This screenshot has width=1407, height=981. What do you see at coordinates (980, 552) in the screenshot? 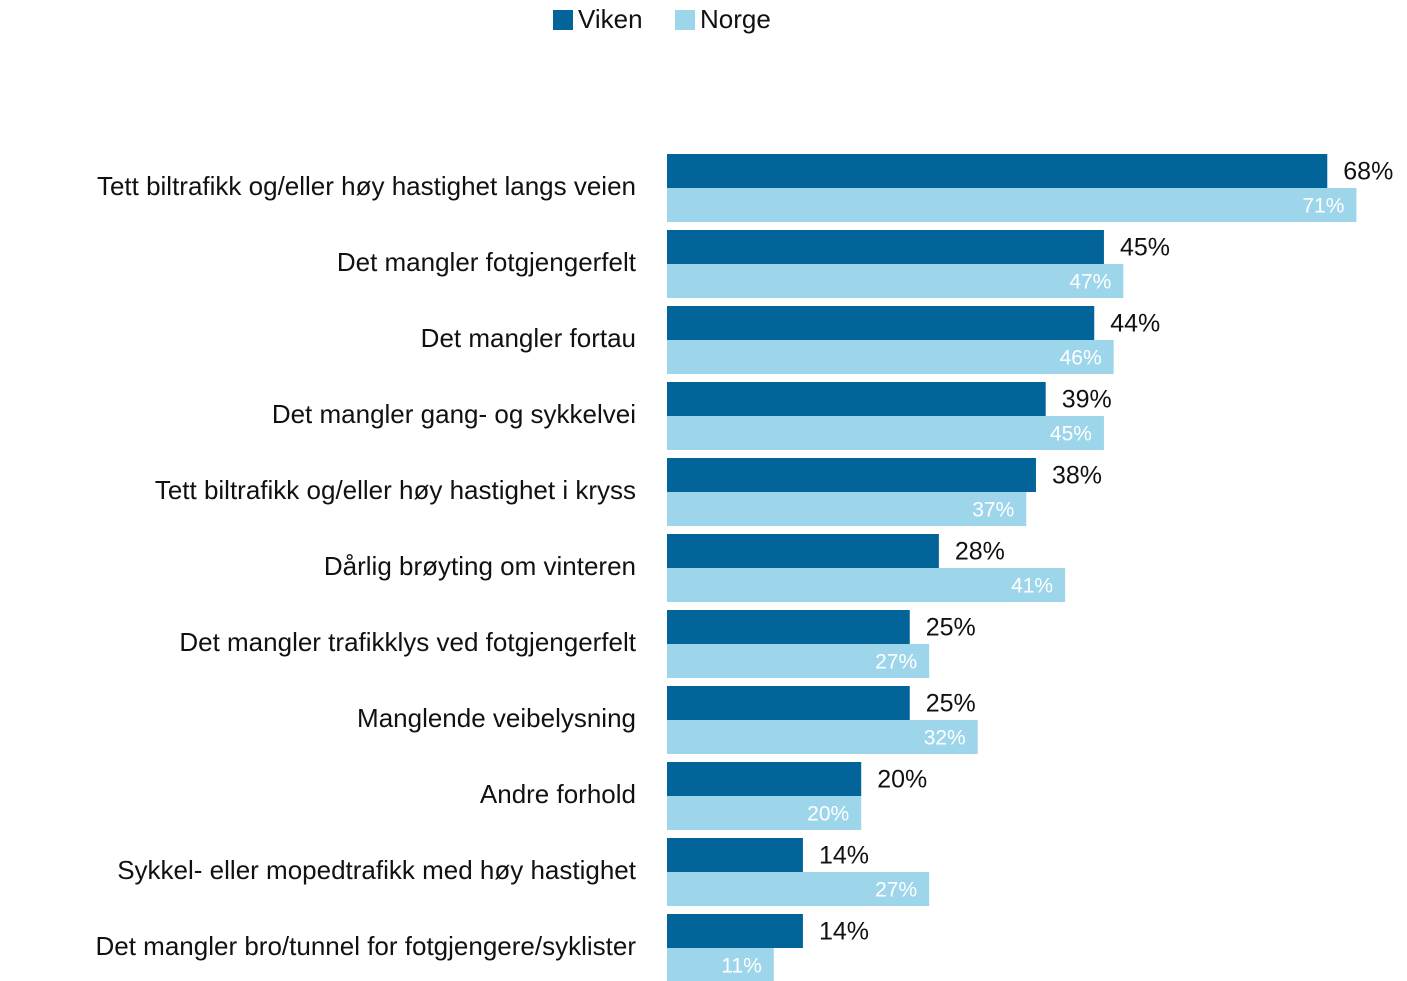
I see `value-label: 28%` at bounding box center [980, 552].